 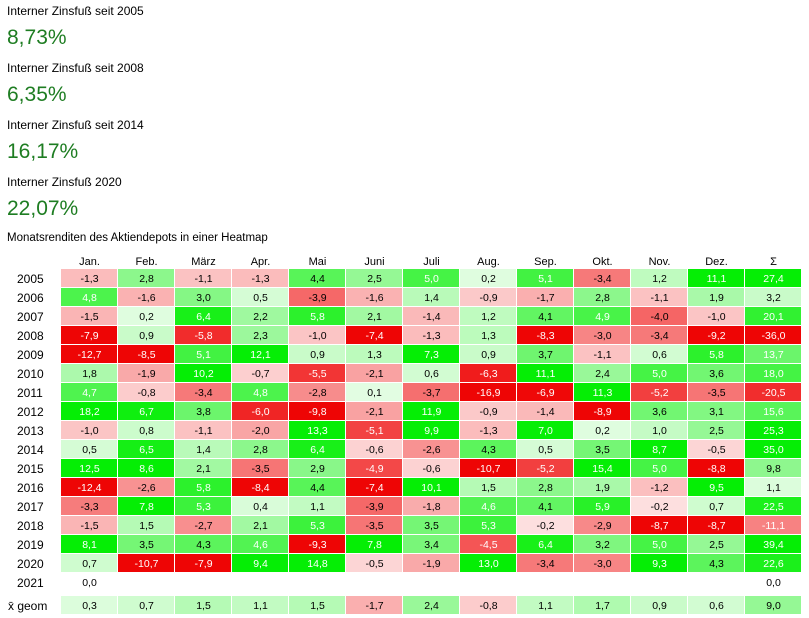 I want to click on column-header: Jan., so click(x=89, y=262).